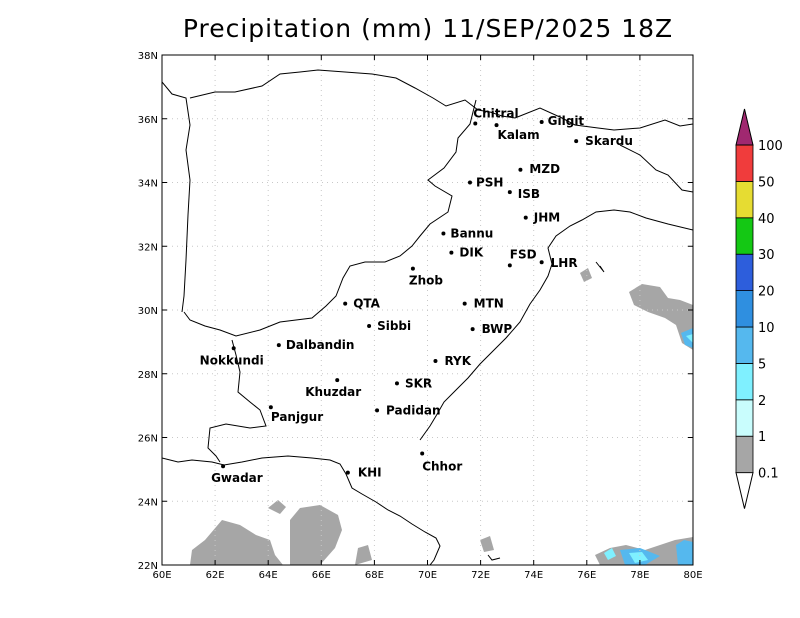  Describe the element at coordinates (692, 575) in the screenshot. I see `lon-tick-label: 80E` at that location.